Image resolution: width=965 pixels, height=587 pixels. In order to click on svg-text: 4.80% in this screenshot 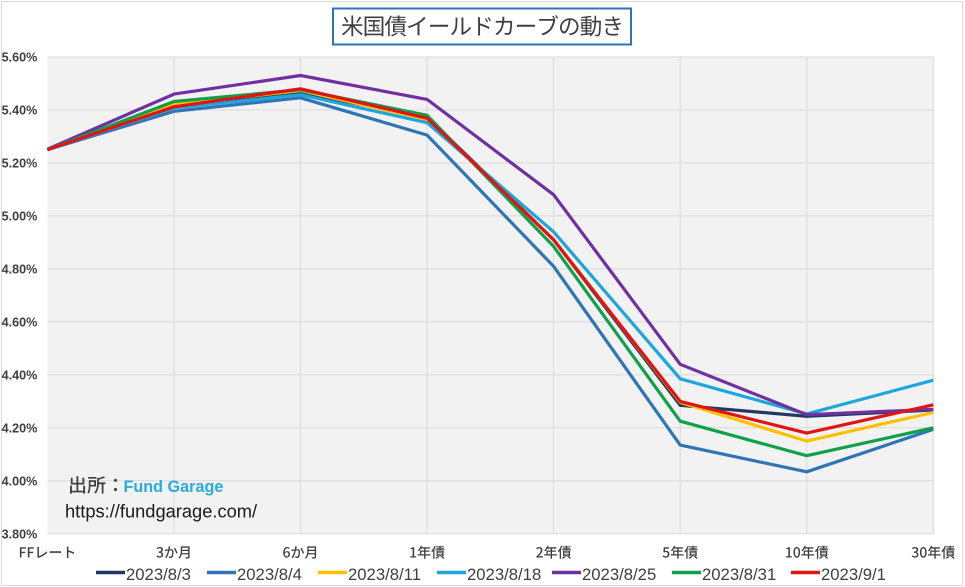, I will do `click(20, 269)`.